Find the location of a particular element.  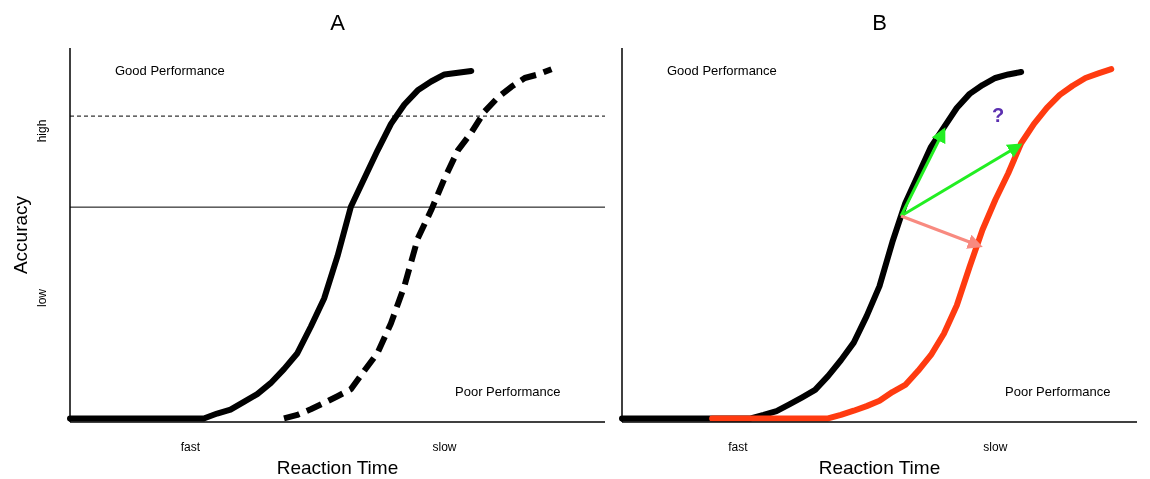

annotation: ? is located at coordinates (998, 115).